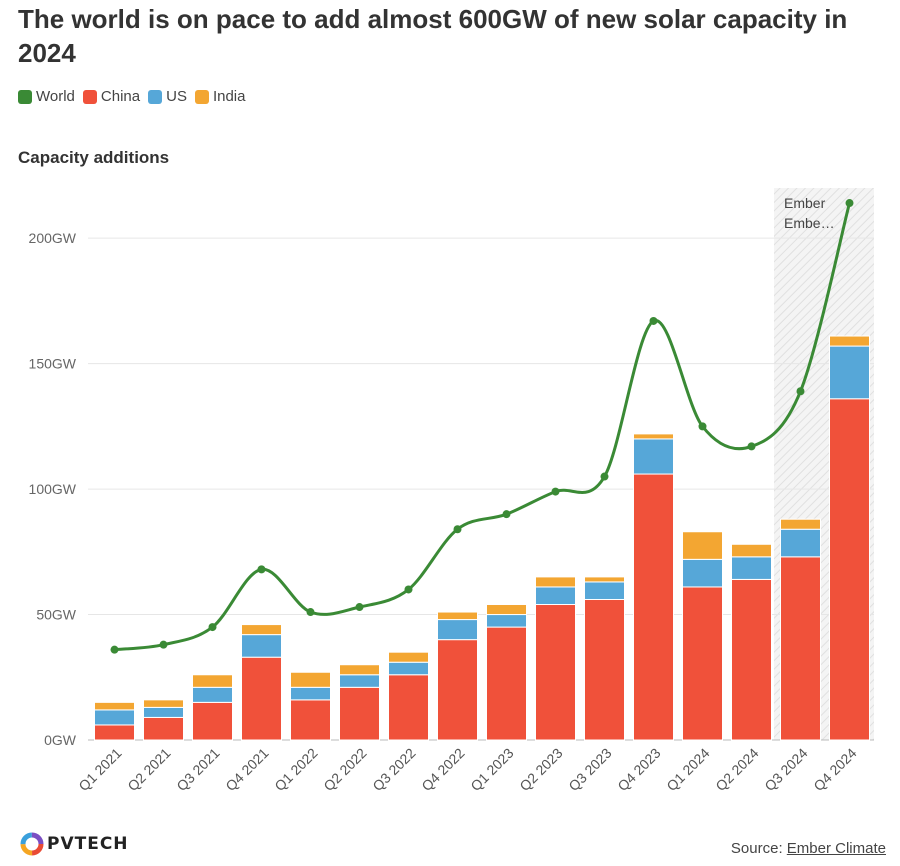 Image resolution: width=900 pixels, height=866 pixels. Describe the element at coordinates (25, 96) in the screenshot. I see `legend-swatch-world` at that location.